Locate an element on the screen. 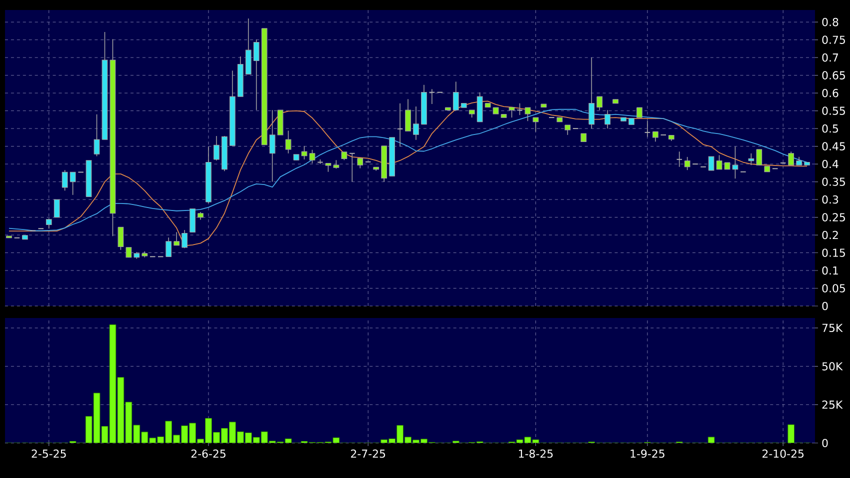 Image resolution: width=850 pixels, height=478 pixels. y-tick-label: 0.7 is located at coordinates (830, 57).